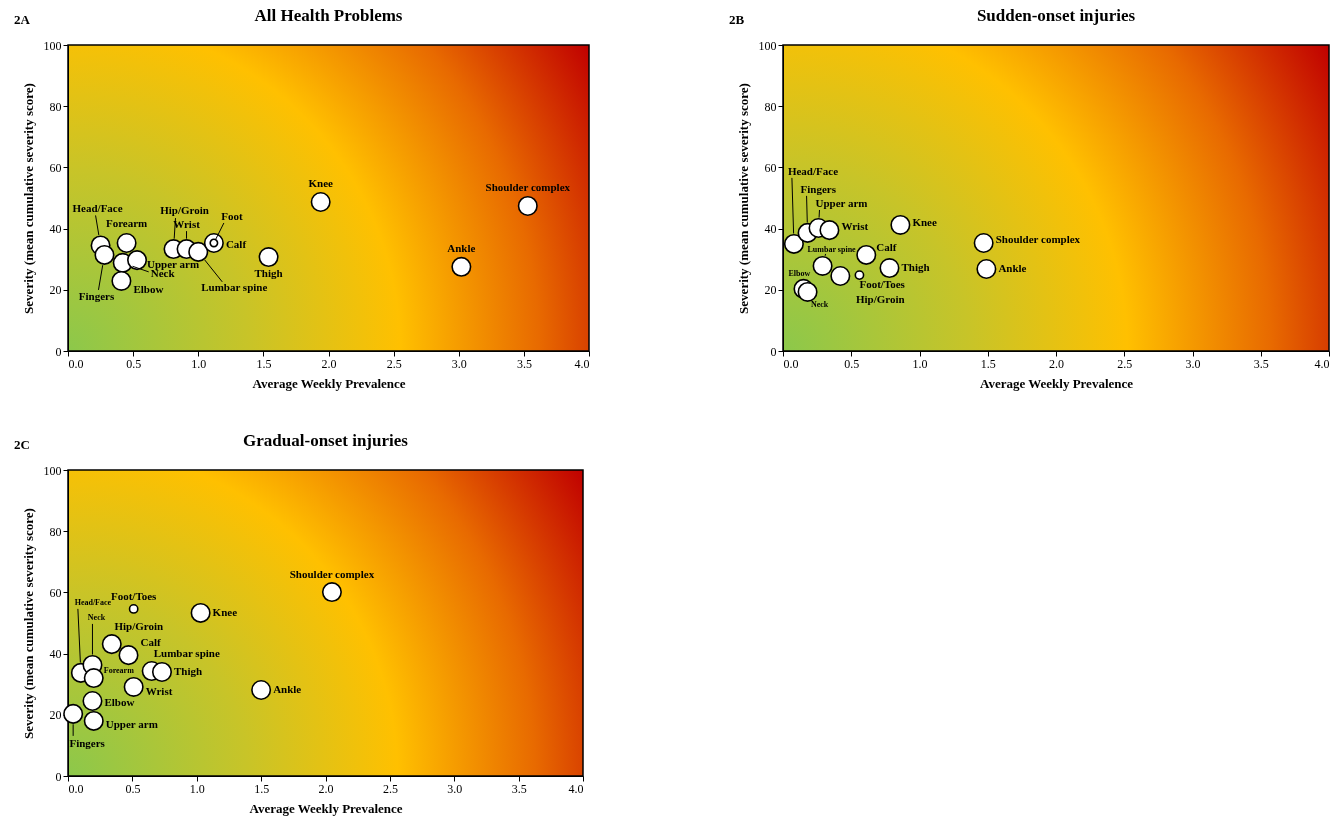 The image size is (1341, 826). Describe the element at coordinates (22, 20) in the screenshot. I see `text: 2A` at that location.